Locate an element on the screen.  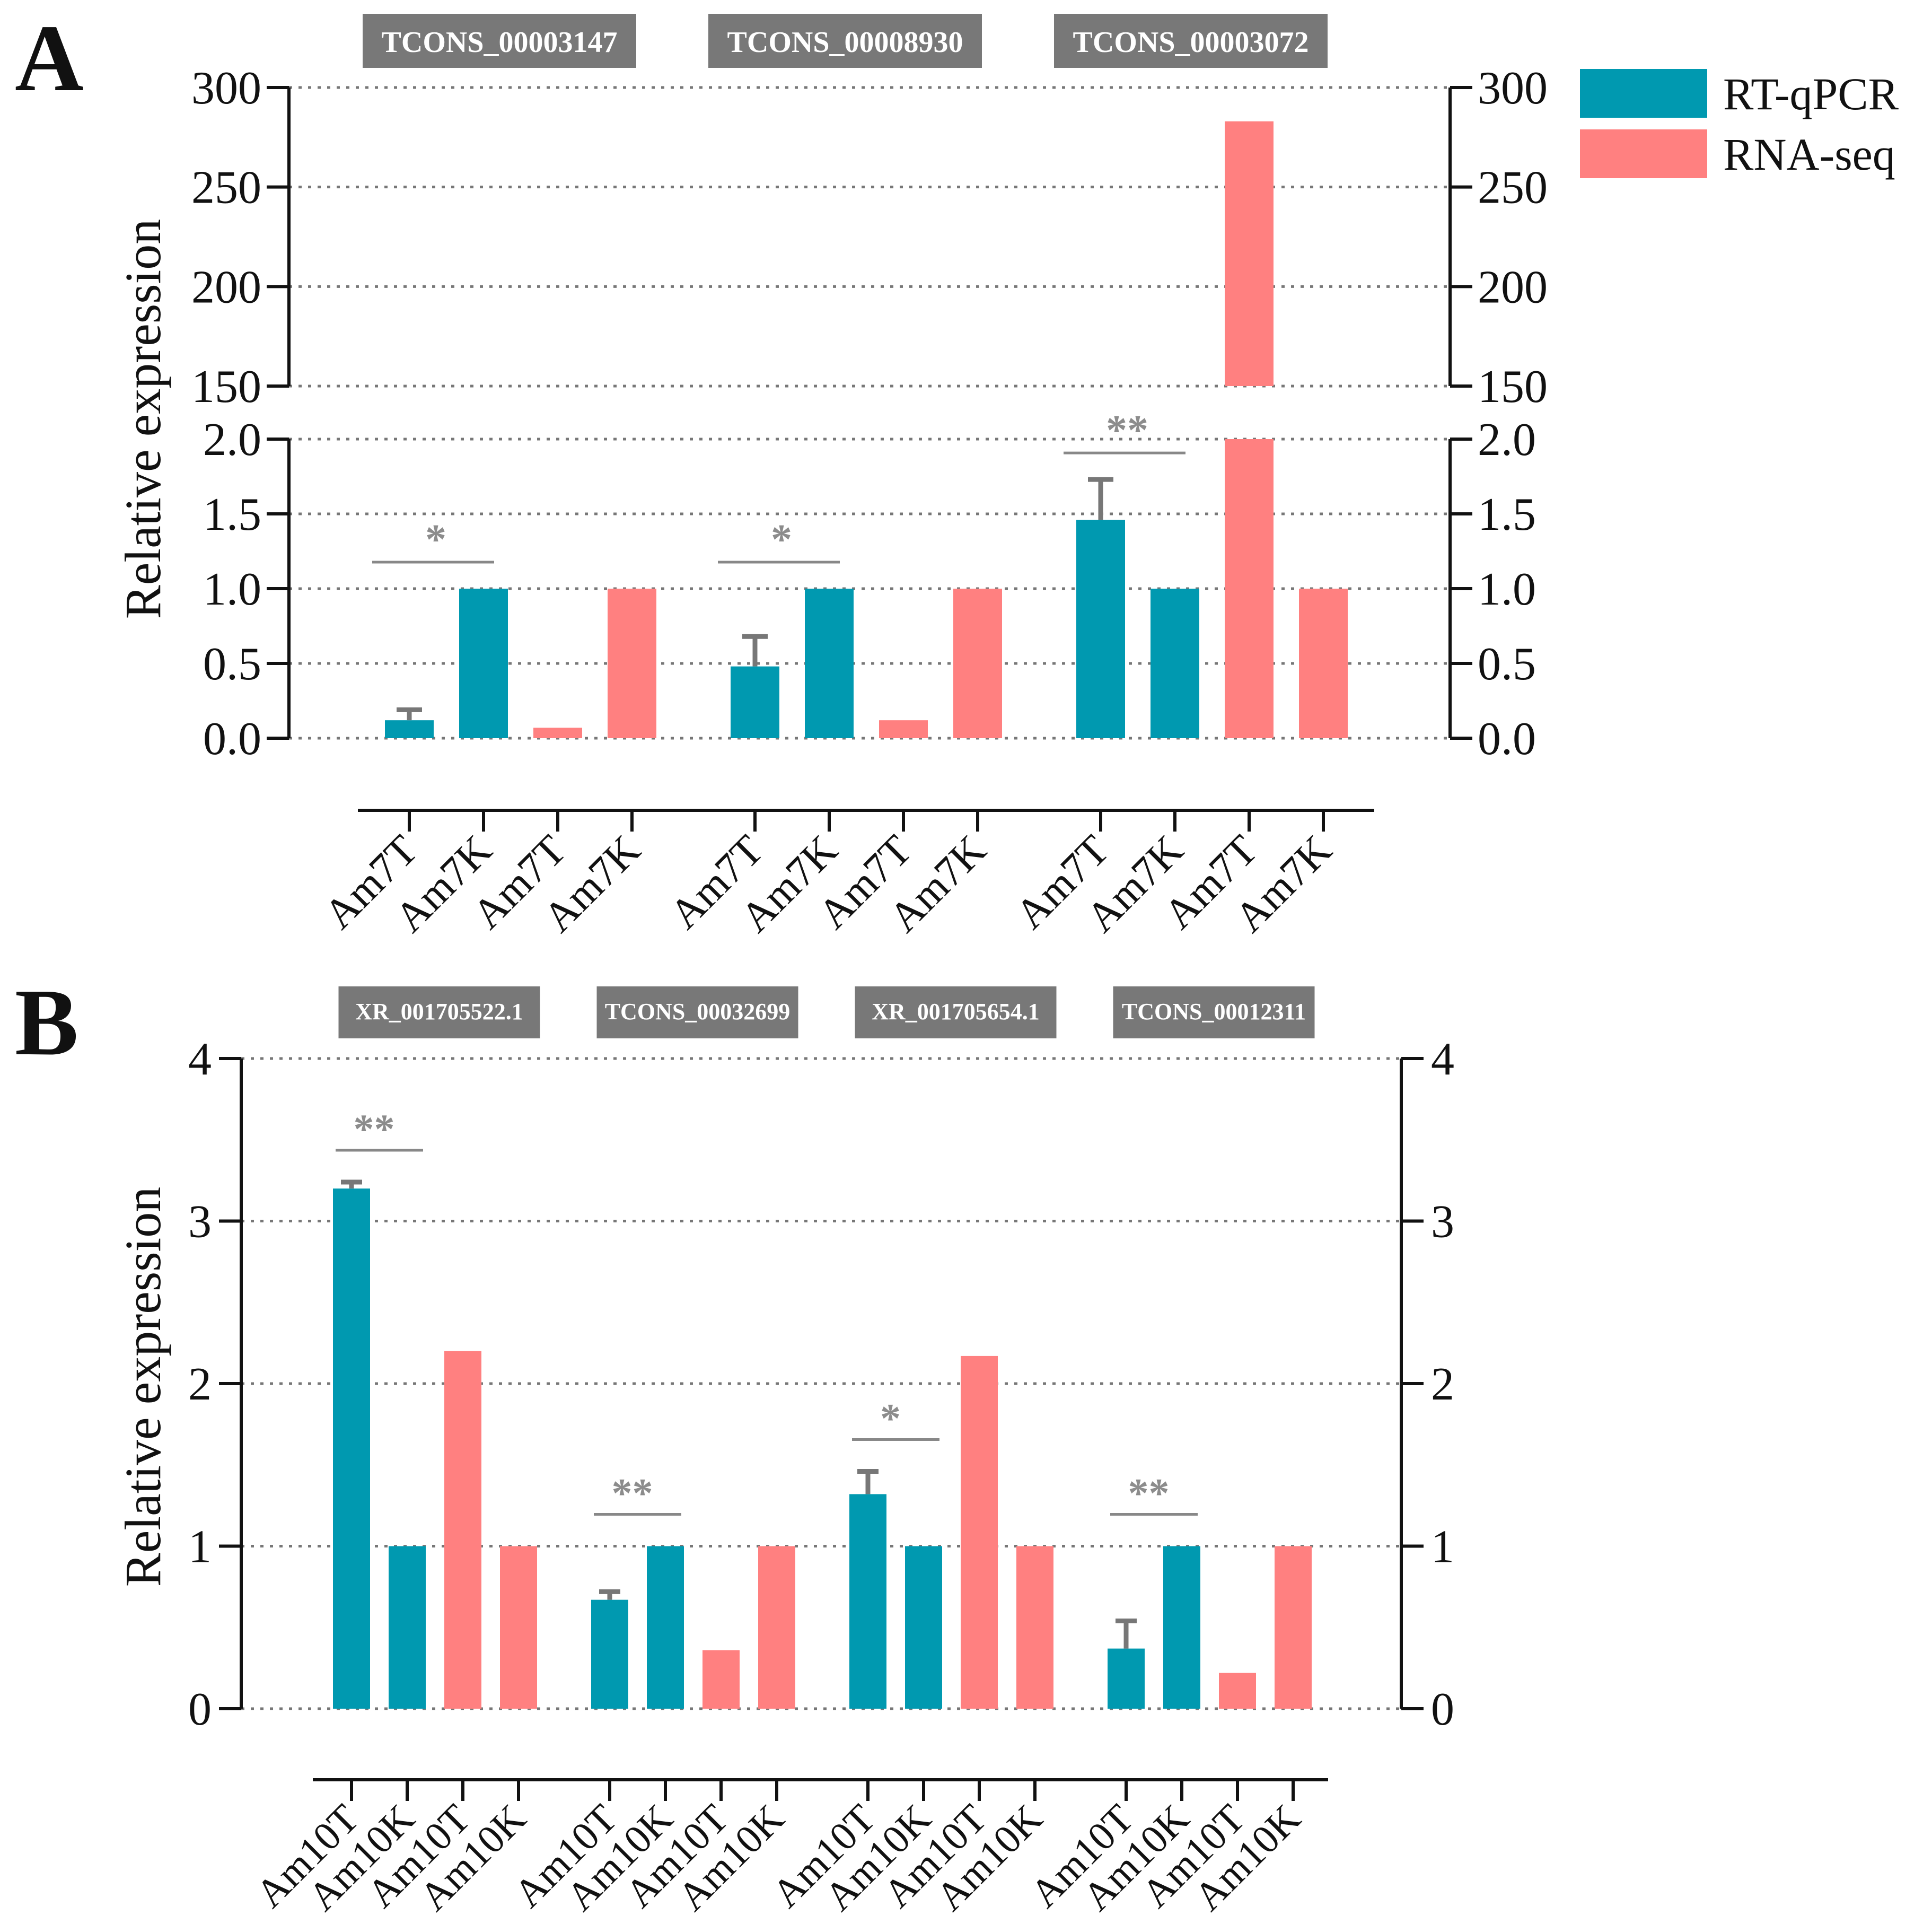
y-tick-label-right: 0 is located at coordinates (1442, 1709).